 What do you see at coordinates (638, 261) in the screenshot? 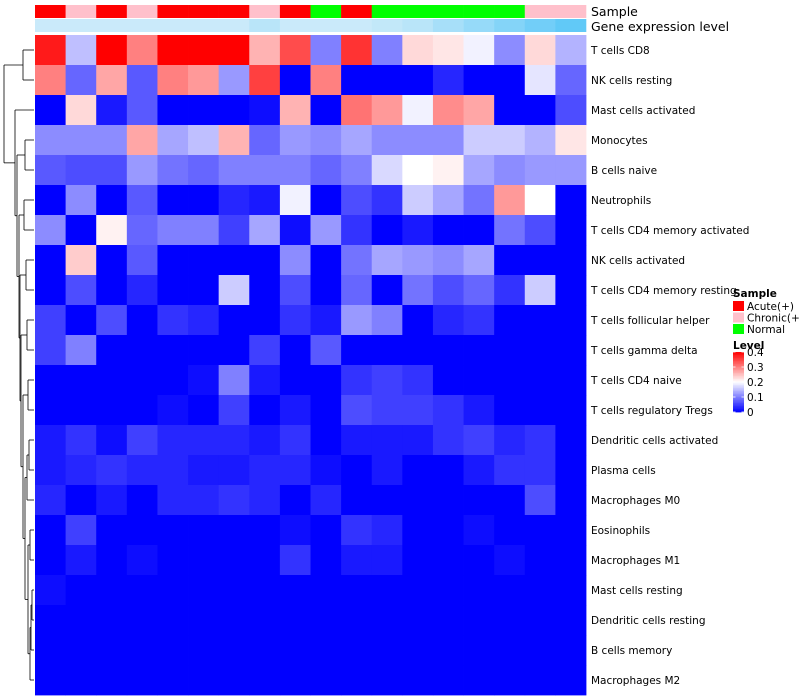
I see `row-label: NK cells activated` at bounding box center [638, 261].